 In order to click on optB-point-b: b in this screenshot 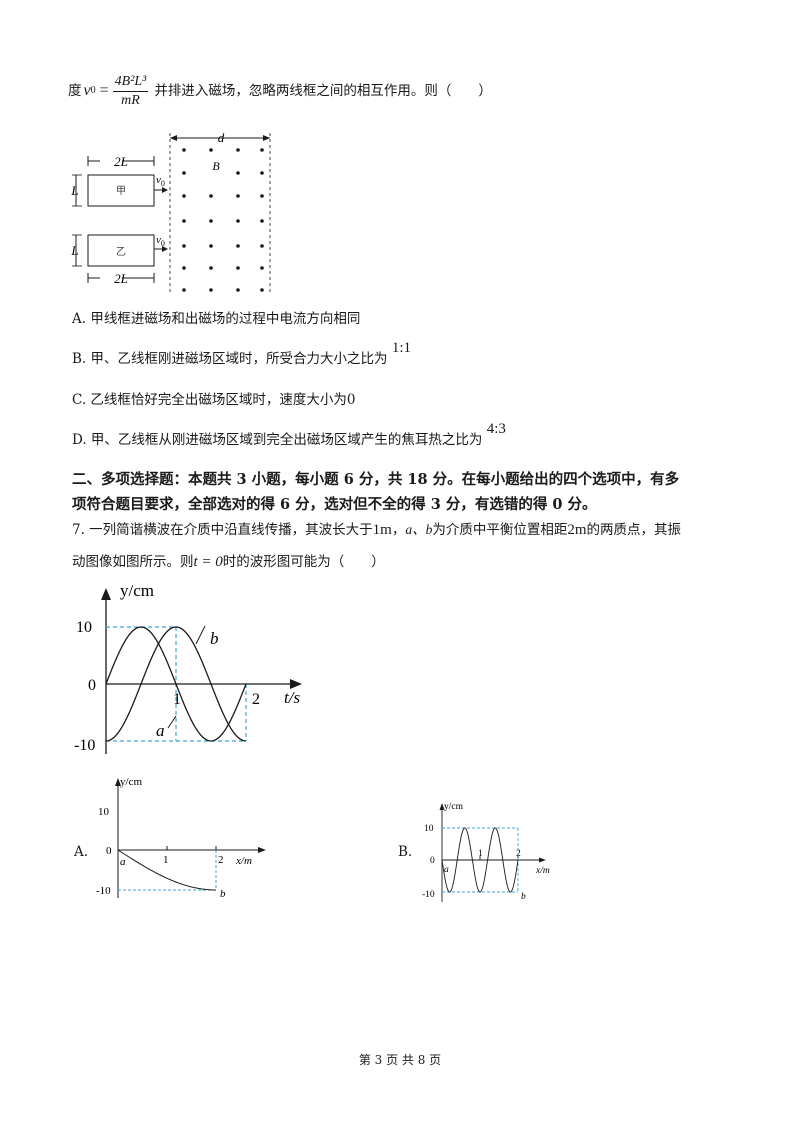, I will do `click(523, 897)`.